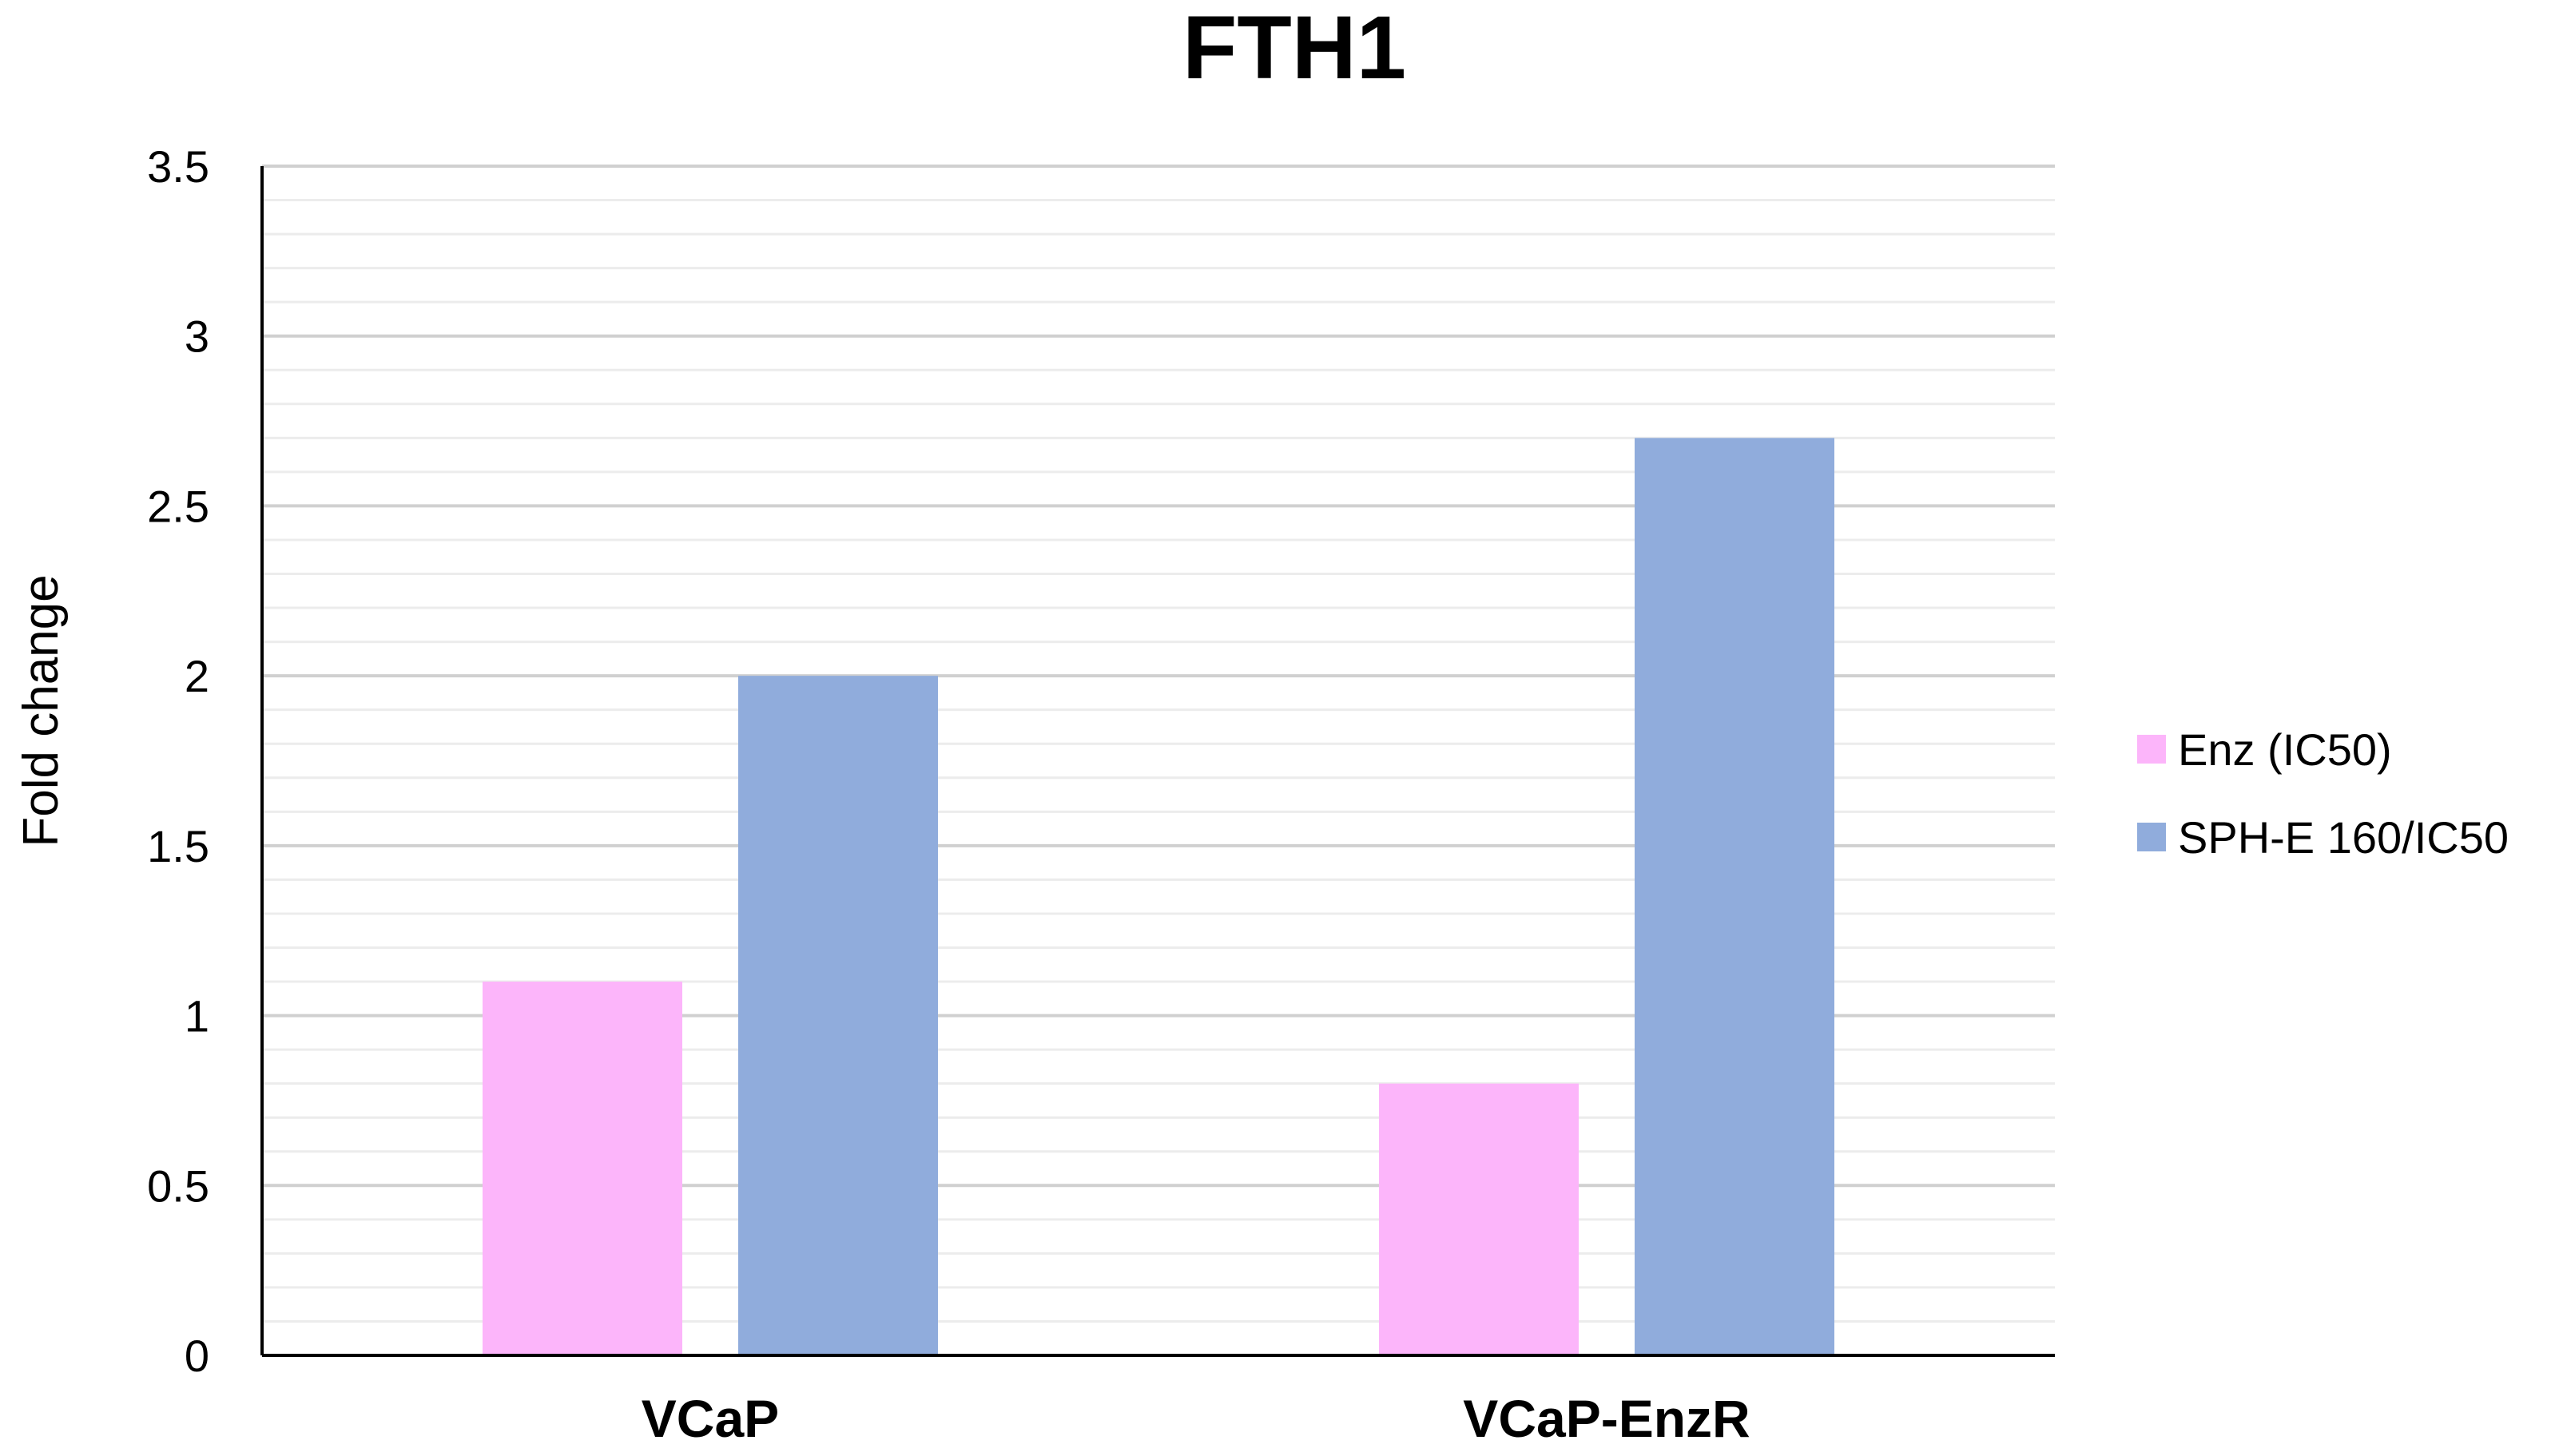 The width and height of the screenshot is (2559, 1456). I want to click on y-tick-label: 1.5, so click(178, 846).